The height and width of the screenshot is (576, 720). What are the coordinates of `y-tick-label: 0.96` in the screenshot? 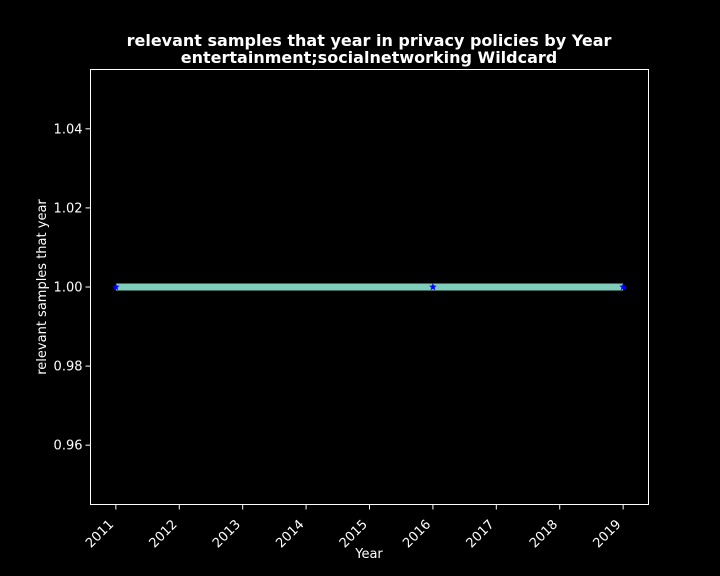 It's located at (68, 446).